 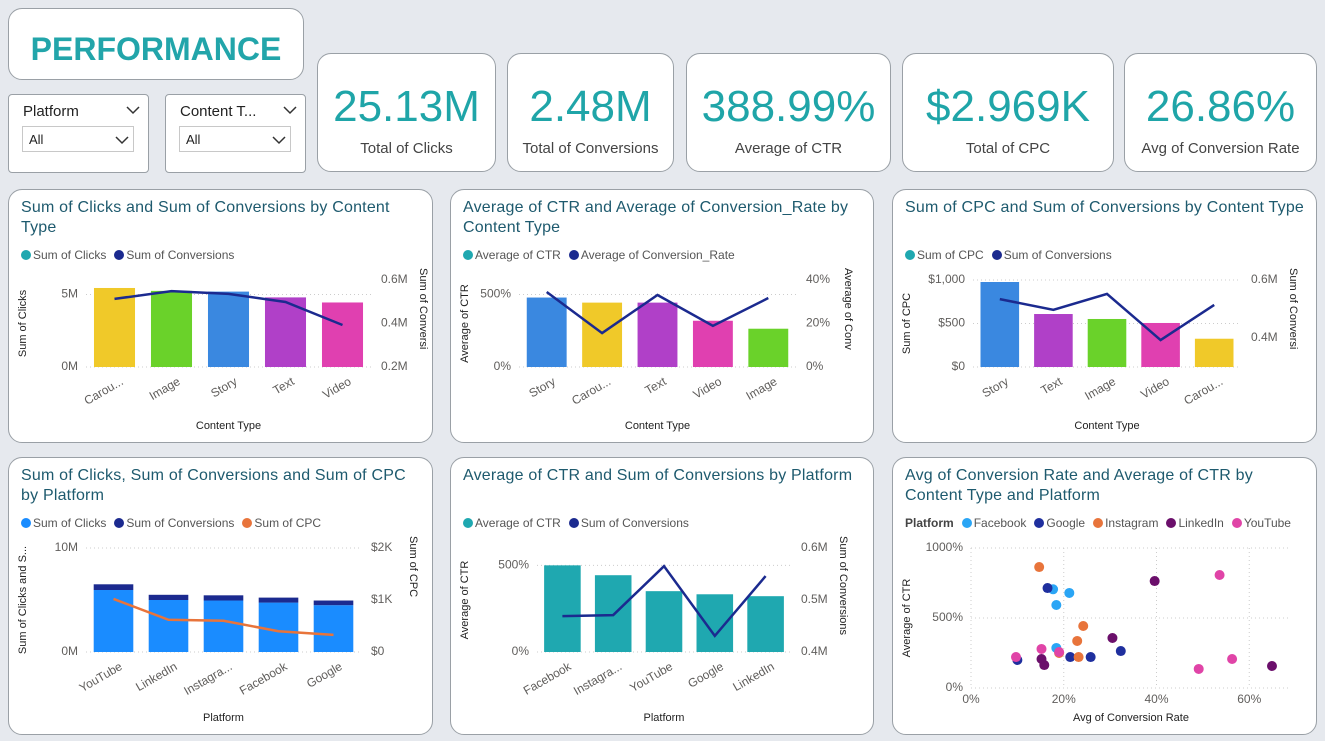 What do you see at coordinates (503, 366) in the screenshot?
I see `y-tick-label: 0%` at bounding box center [503, 366].